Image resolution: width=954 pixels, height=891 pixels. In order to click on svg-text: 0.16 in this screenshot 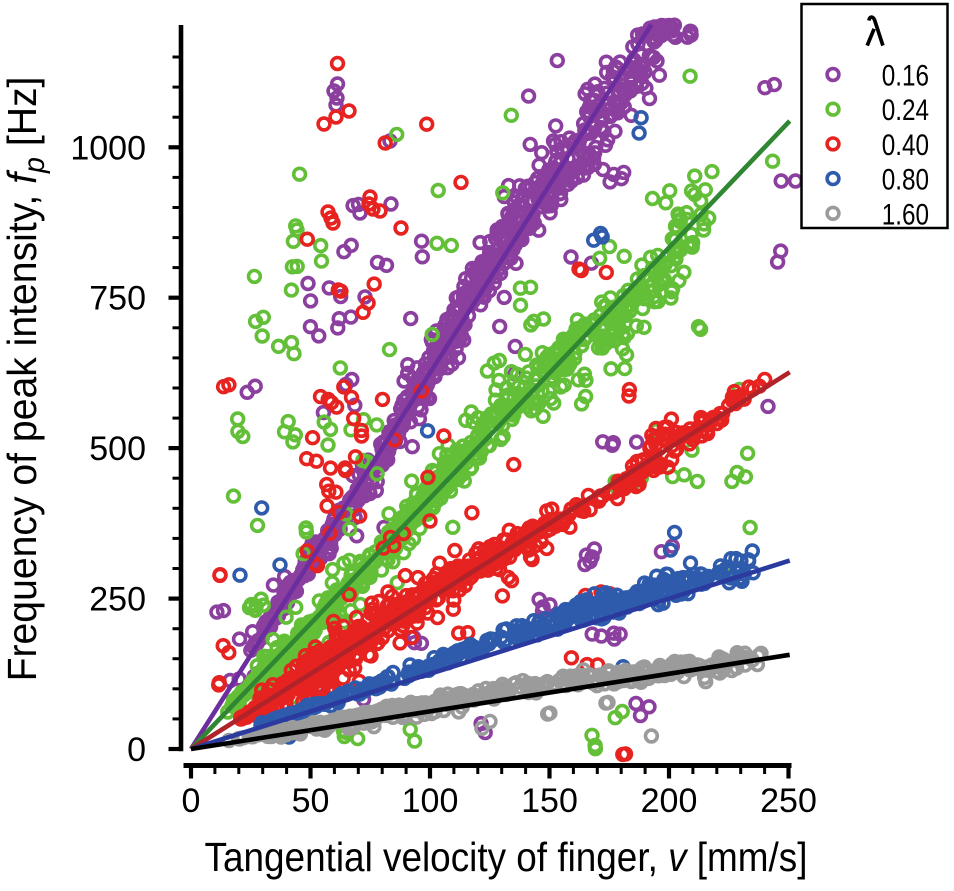, I will do `click(905, 75)`.